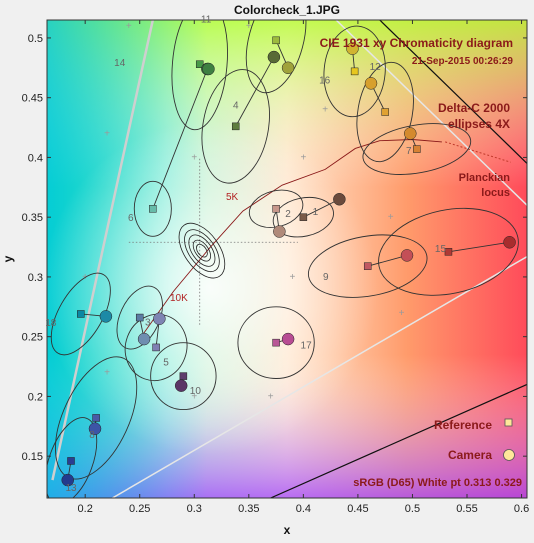 This screenshot has height=543, width=534. I want to click on srgb-gamut-edge-upper, so click(431, 113).